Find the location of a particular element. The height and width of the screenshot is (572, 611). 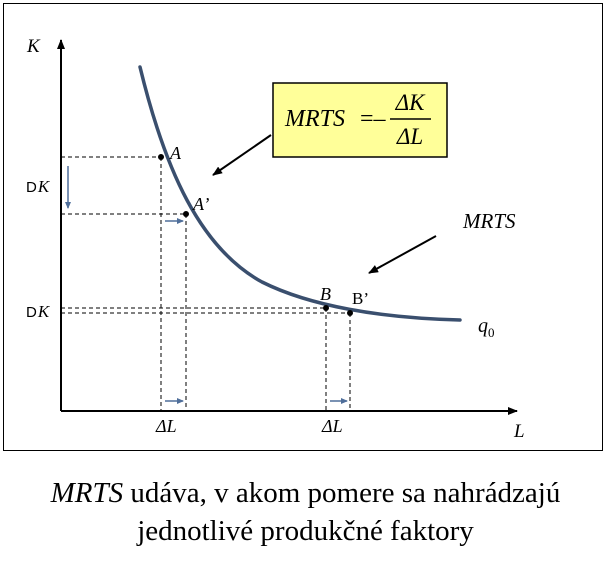

delta-k-left-label: DK is located at coordinates (38, 186).